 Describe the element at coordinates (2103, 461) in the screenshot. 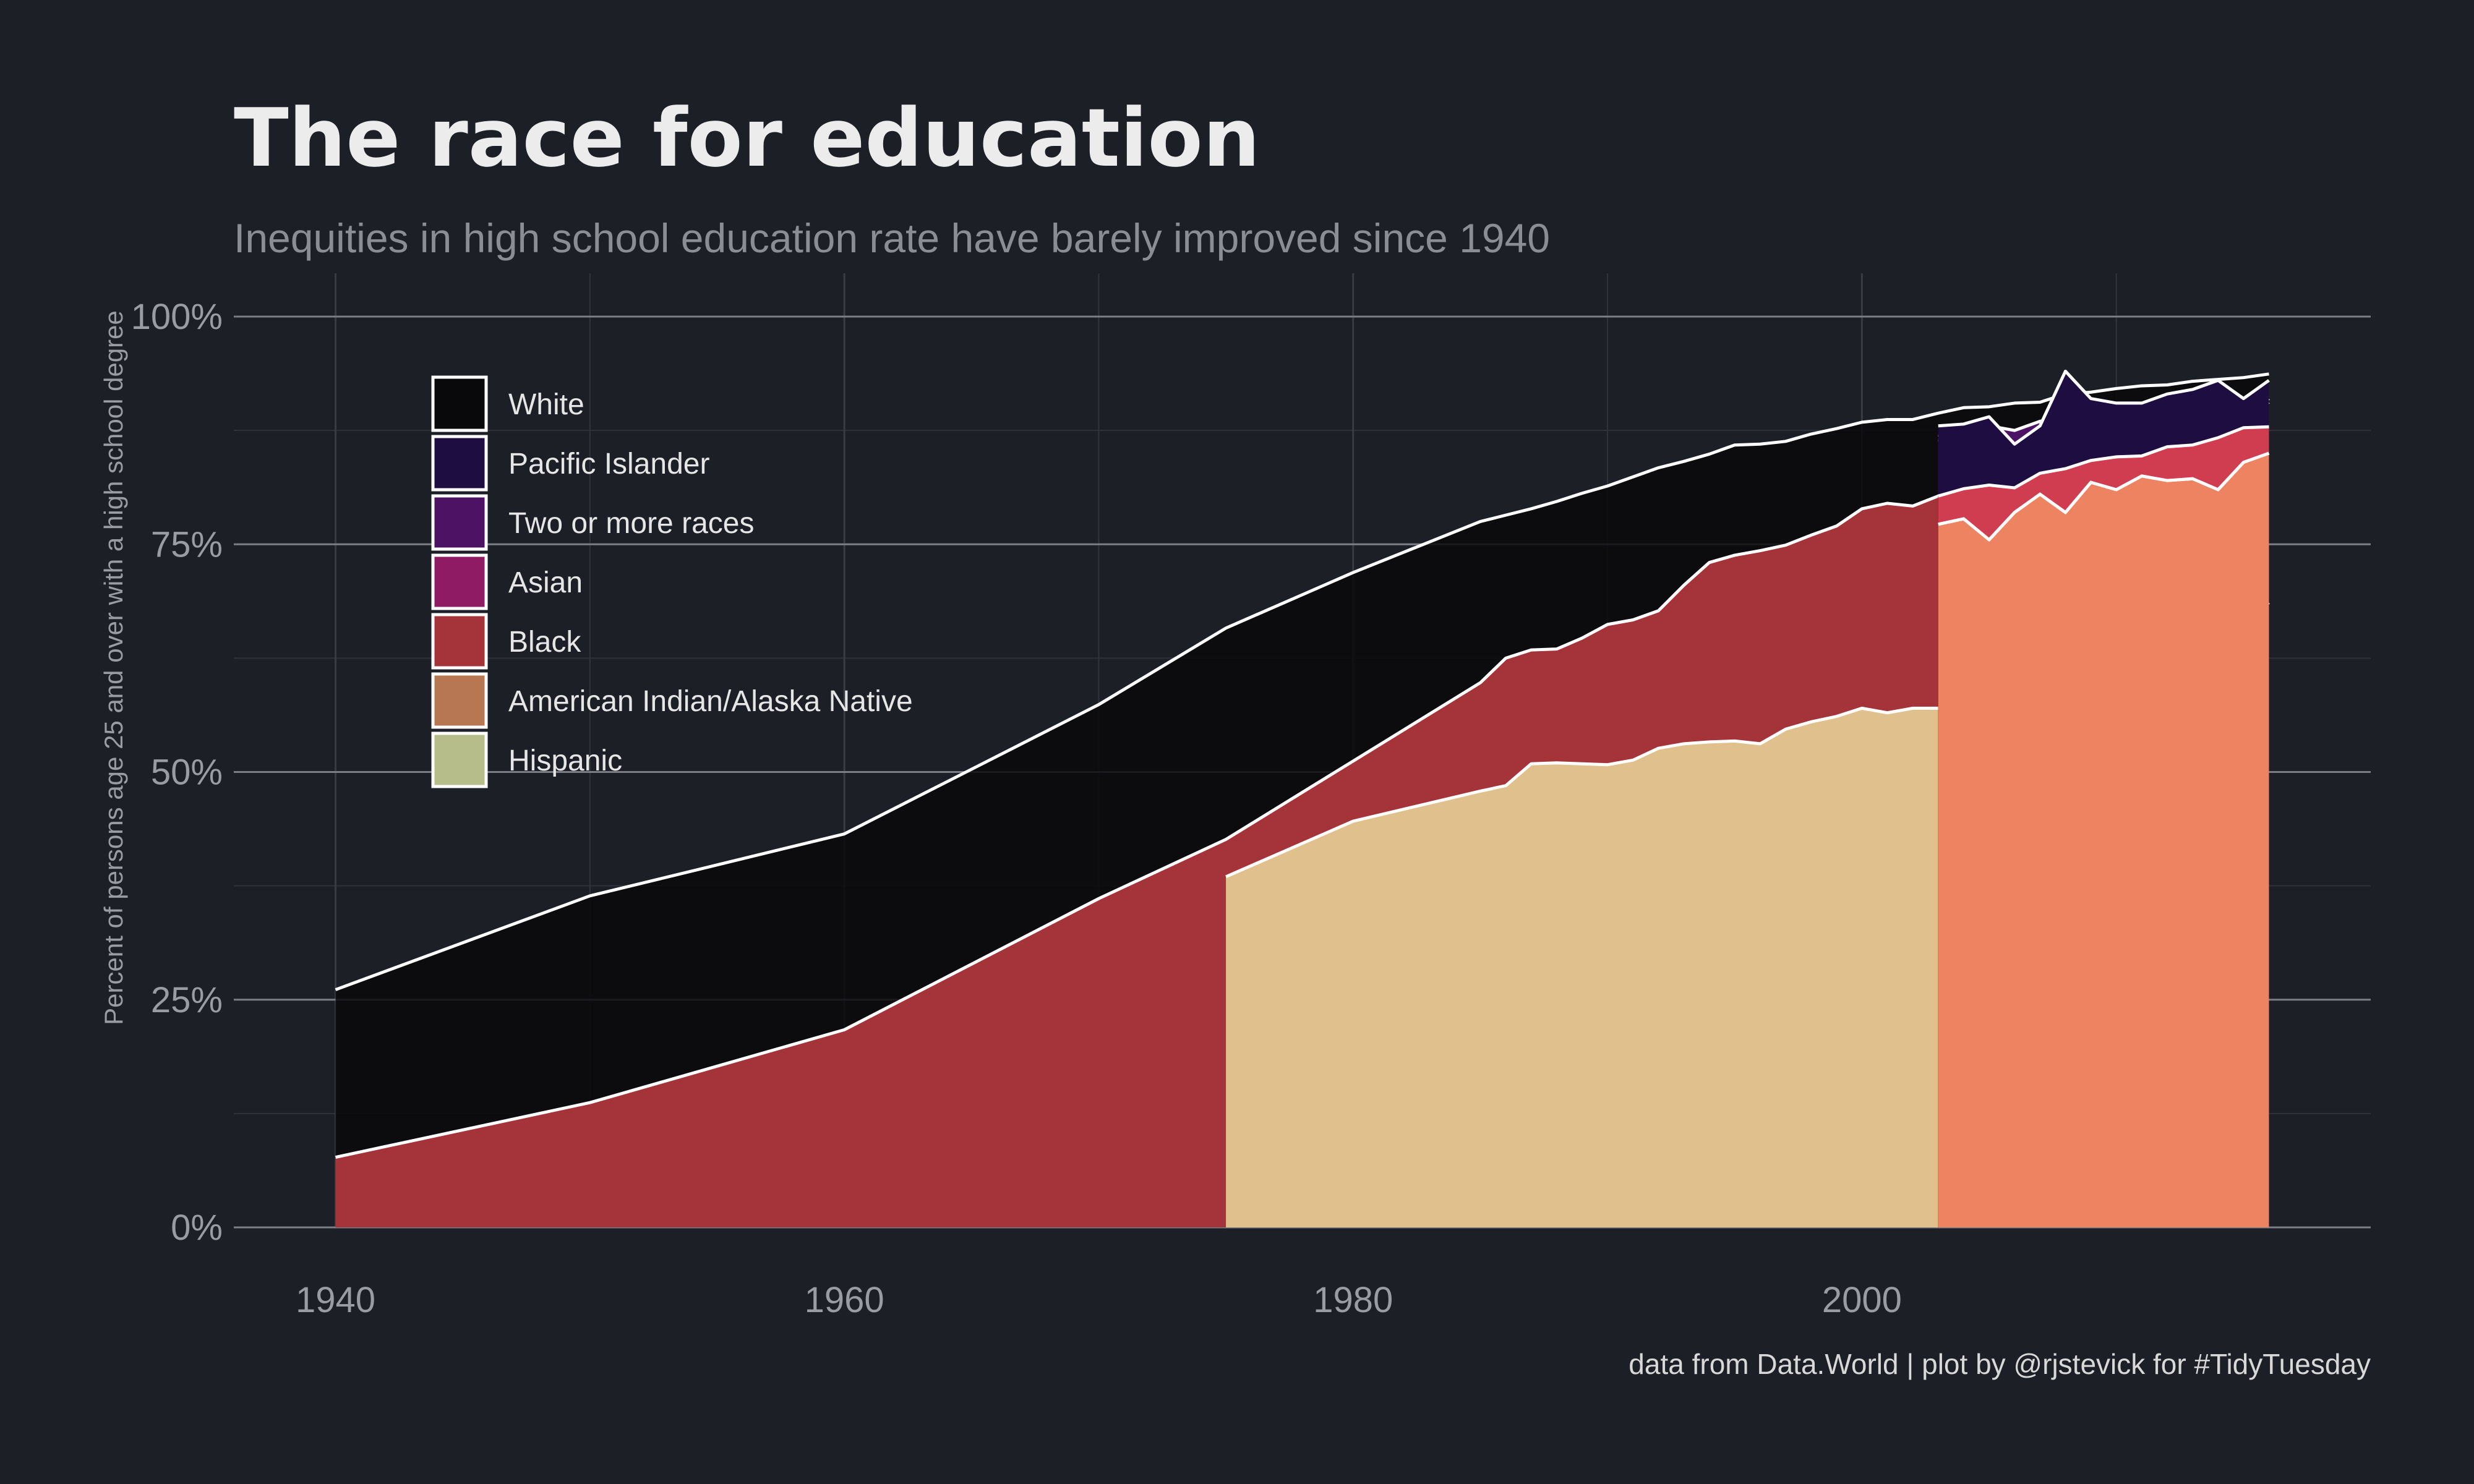

I see `line-black-recent` at that location.